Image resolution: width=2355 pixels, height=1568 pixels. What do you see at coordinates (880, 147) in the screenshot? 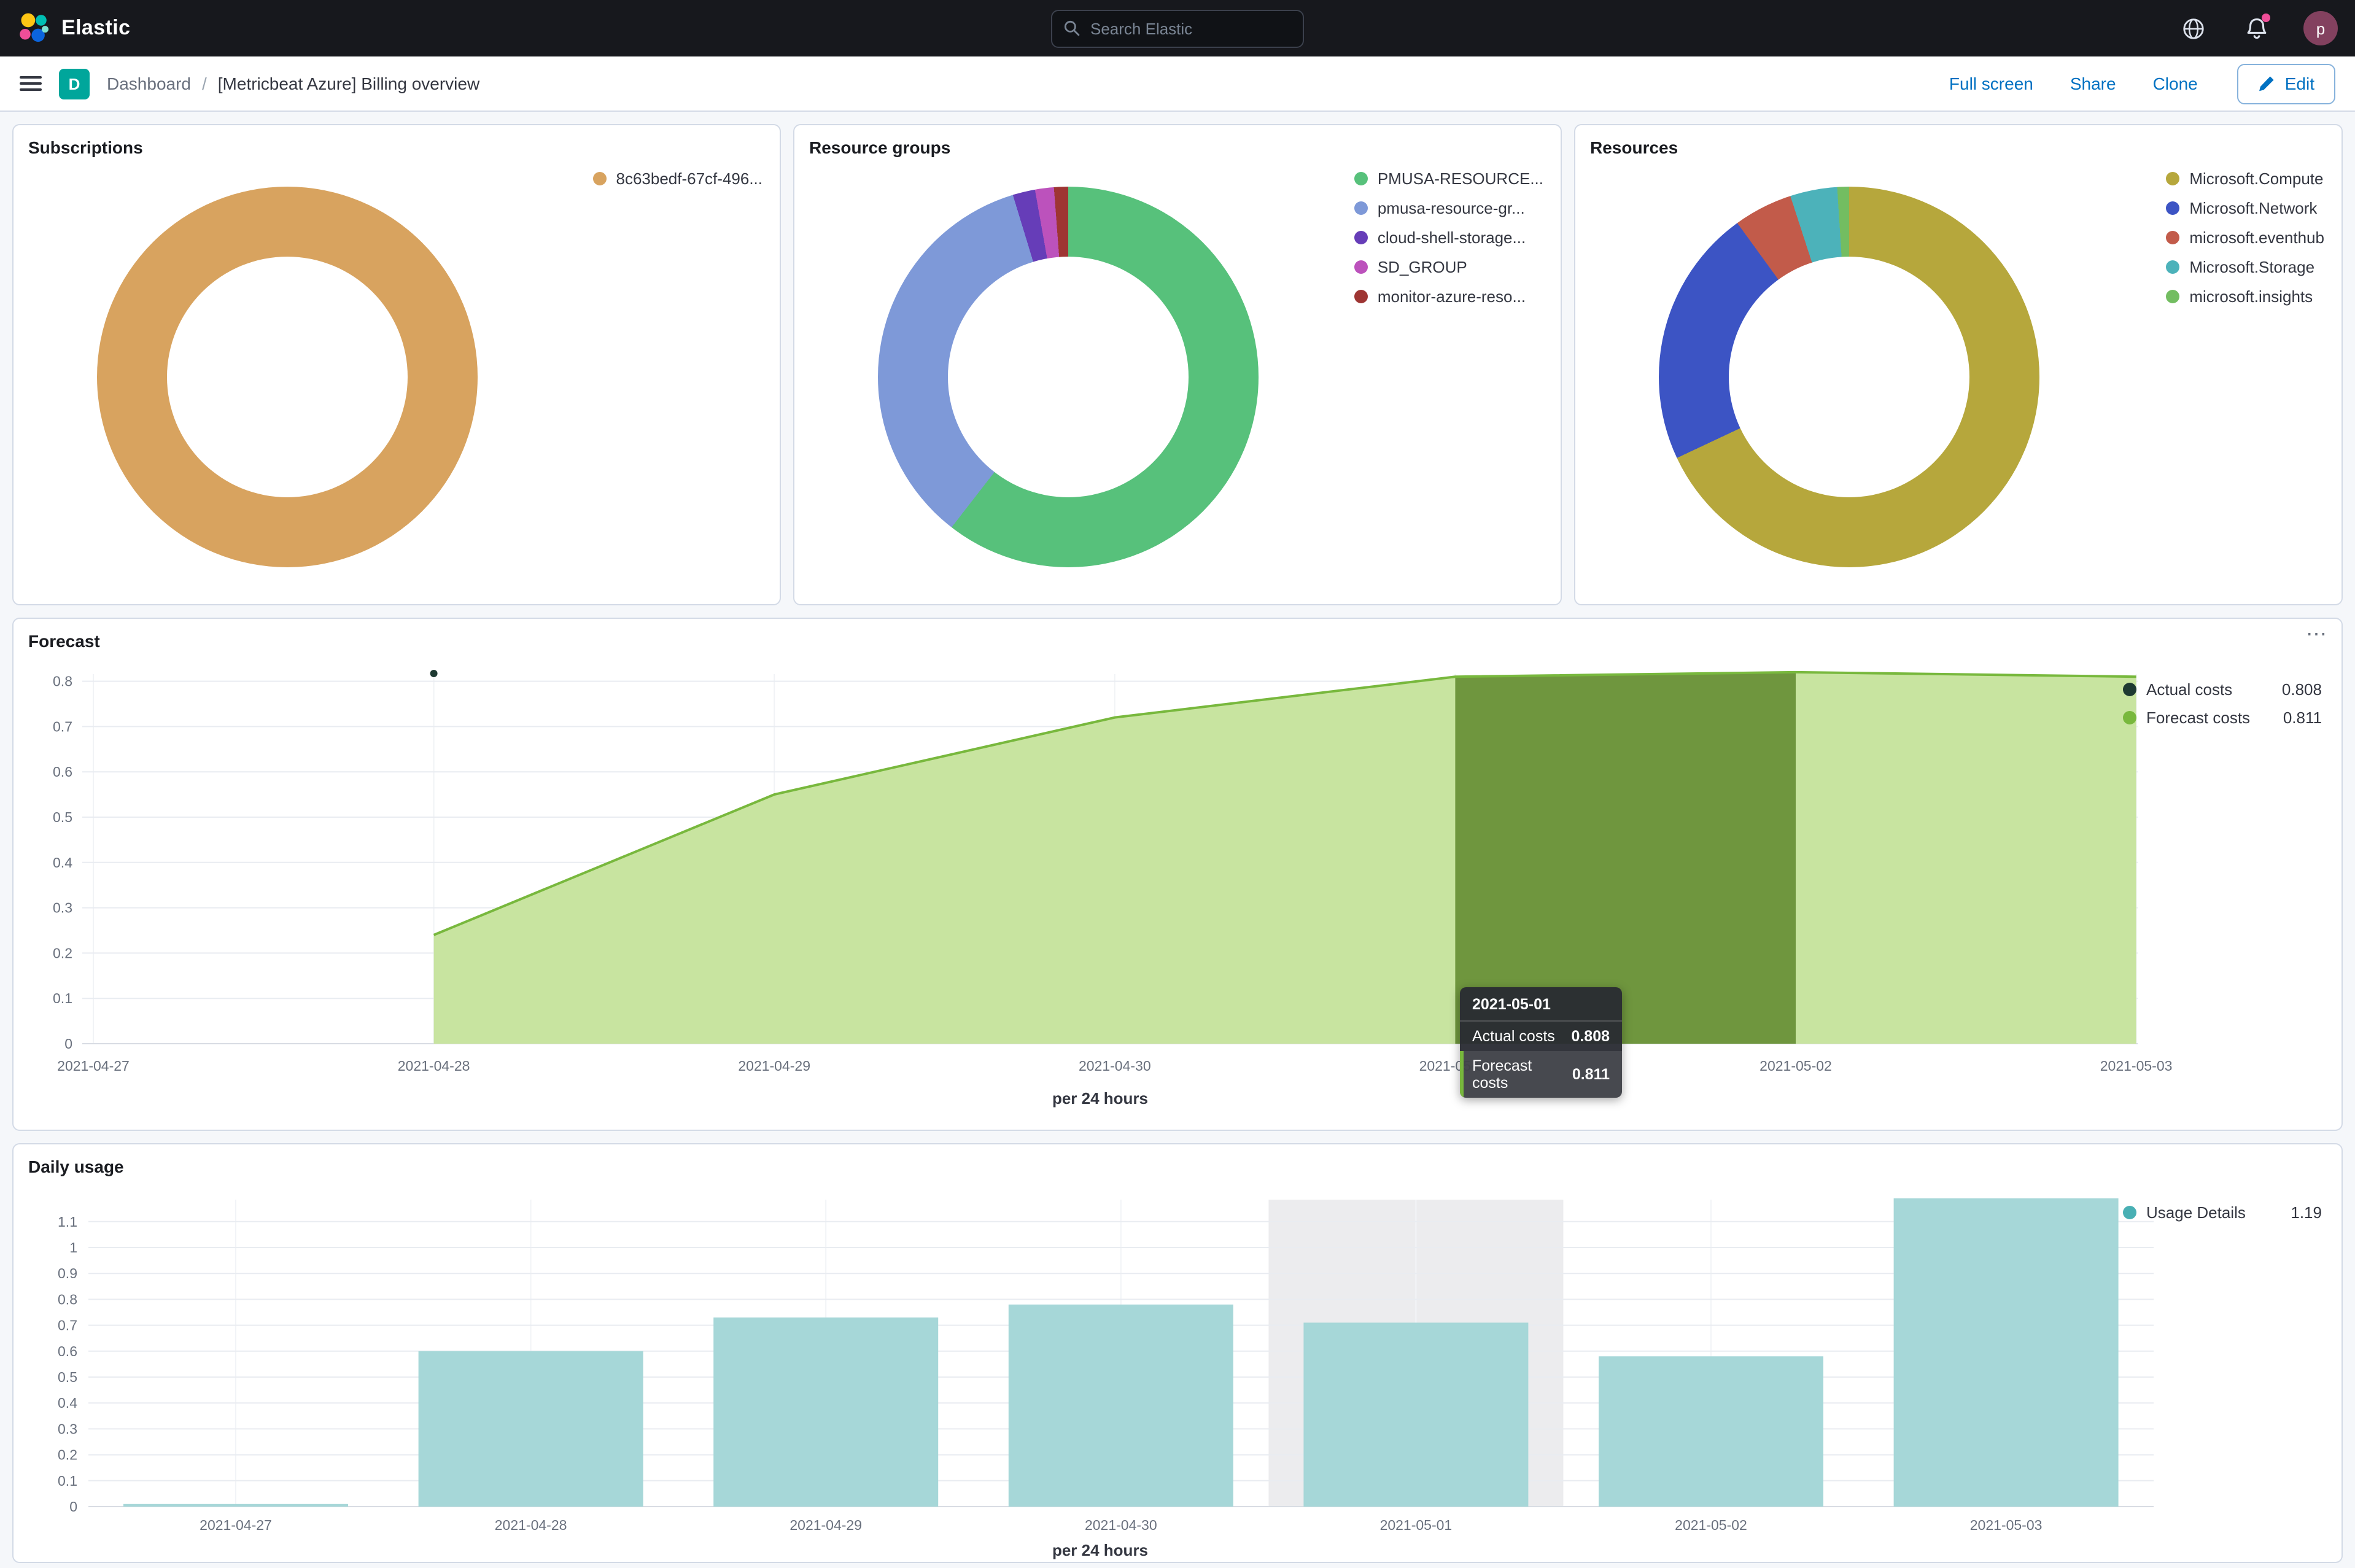
I see `panel-title: Resource groups` at bounding box center [880, 147].